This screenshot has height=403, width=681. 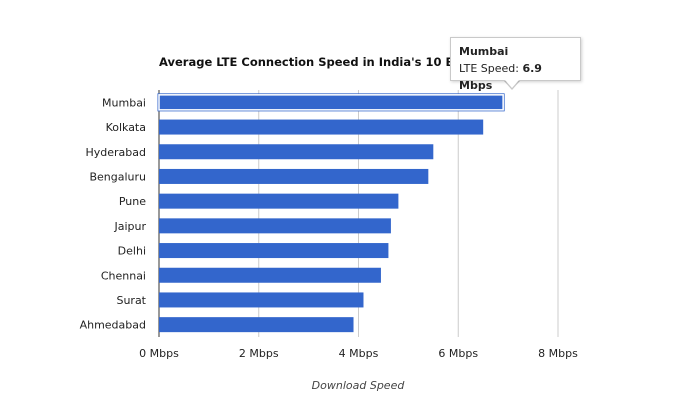 What do you see at coordinates (123, 275) in the screenshot?
I see `category-label: Chennai` at bounding box center [123, 275].